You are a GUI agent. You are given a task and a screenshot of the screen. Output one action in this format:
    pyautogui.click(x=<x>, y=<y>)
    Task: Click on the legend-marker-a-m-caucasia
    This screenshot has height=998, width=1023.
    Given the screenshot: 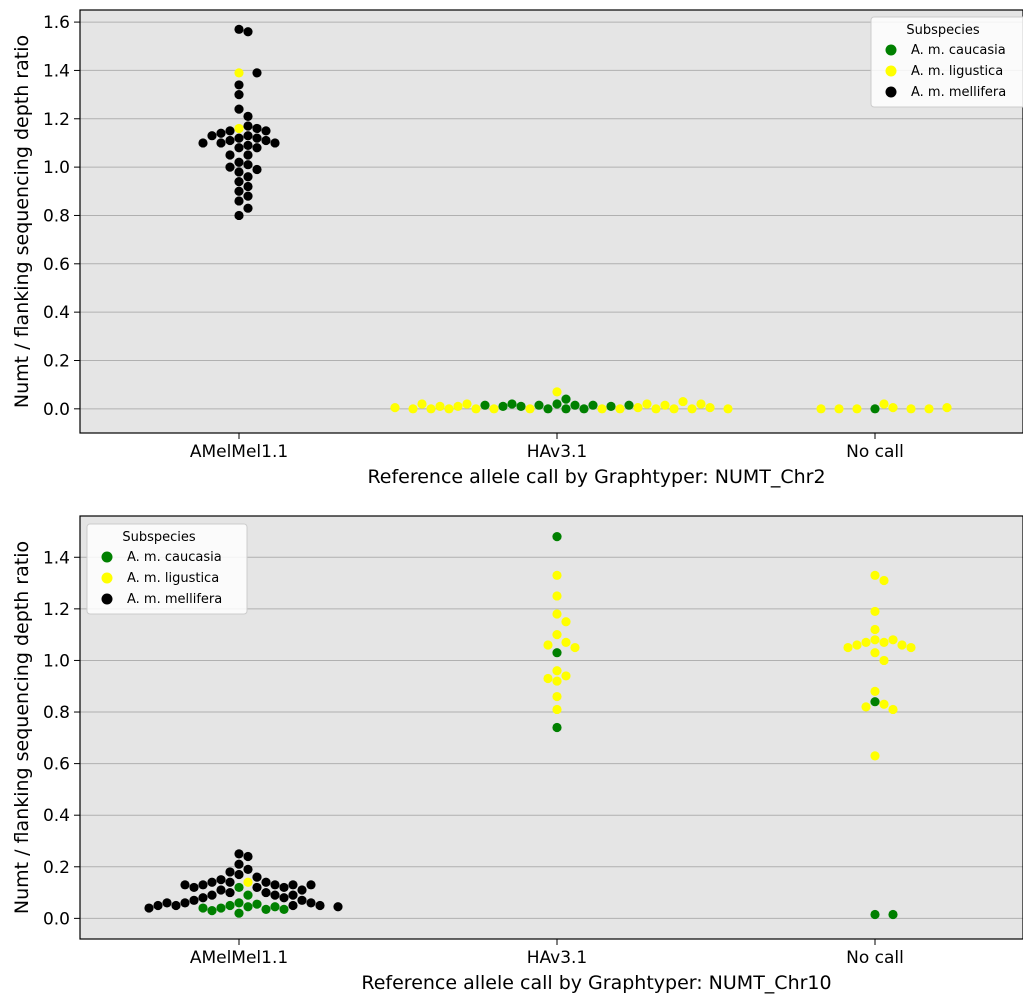 What is the action you would take?
    pyautogui.click(x=891, y=50)
    